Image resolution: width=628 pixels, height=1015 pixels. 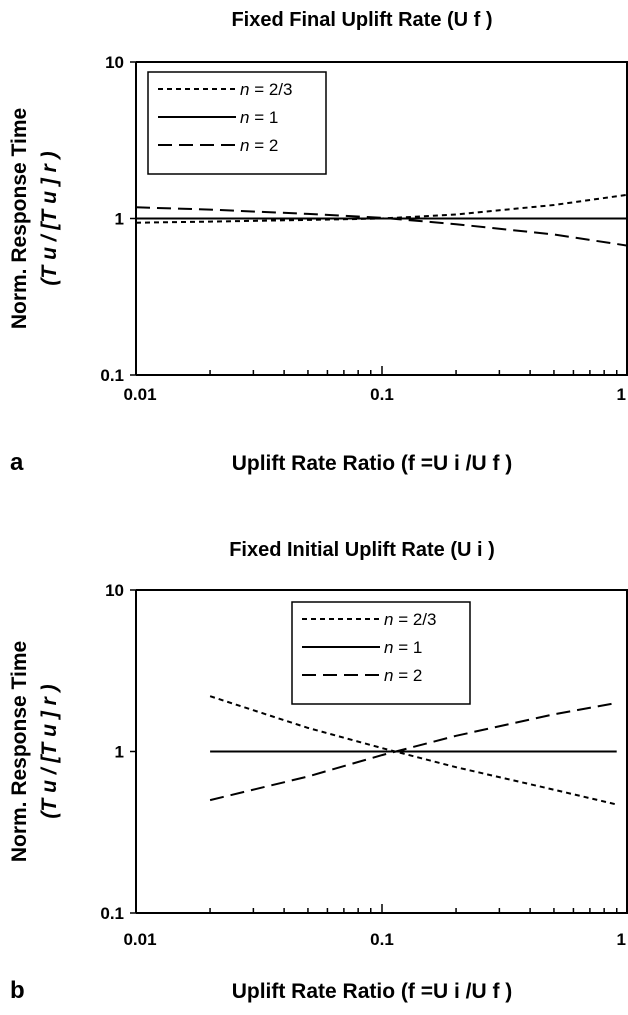 I want to click on panel-label: b, so click(x=17, y=990).